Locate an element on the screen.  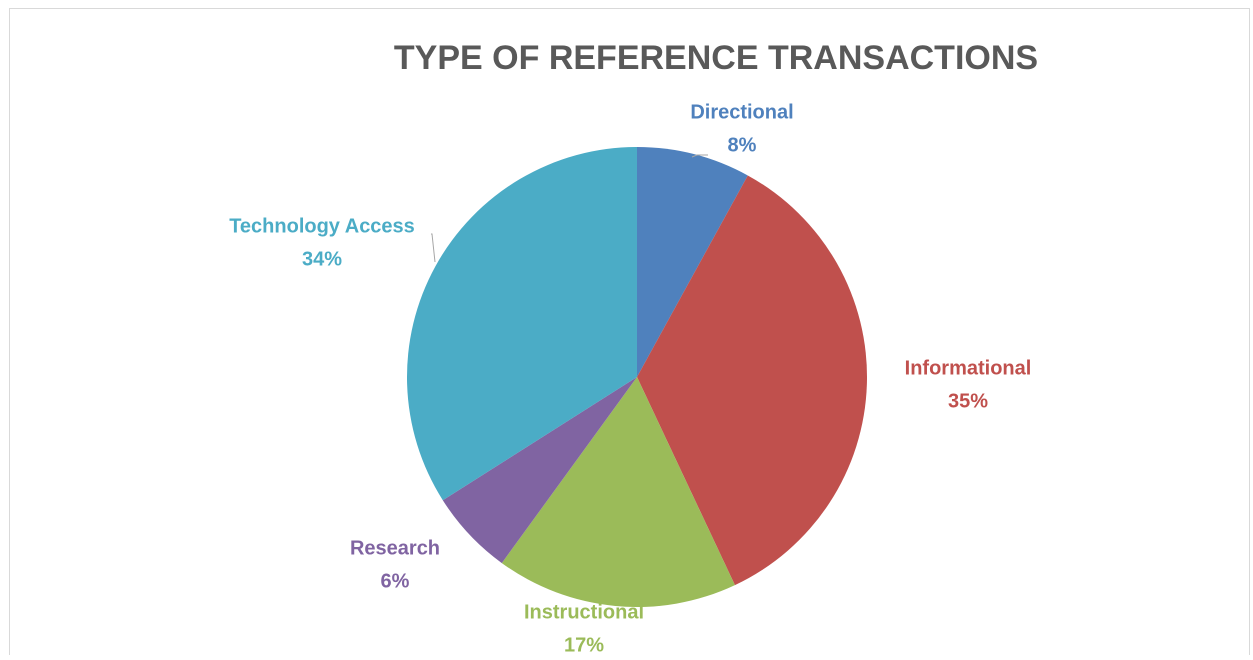
data-label-name: Instructional is located at coordinates (584, 612).